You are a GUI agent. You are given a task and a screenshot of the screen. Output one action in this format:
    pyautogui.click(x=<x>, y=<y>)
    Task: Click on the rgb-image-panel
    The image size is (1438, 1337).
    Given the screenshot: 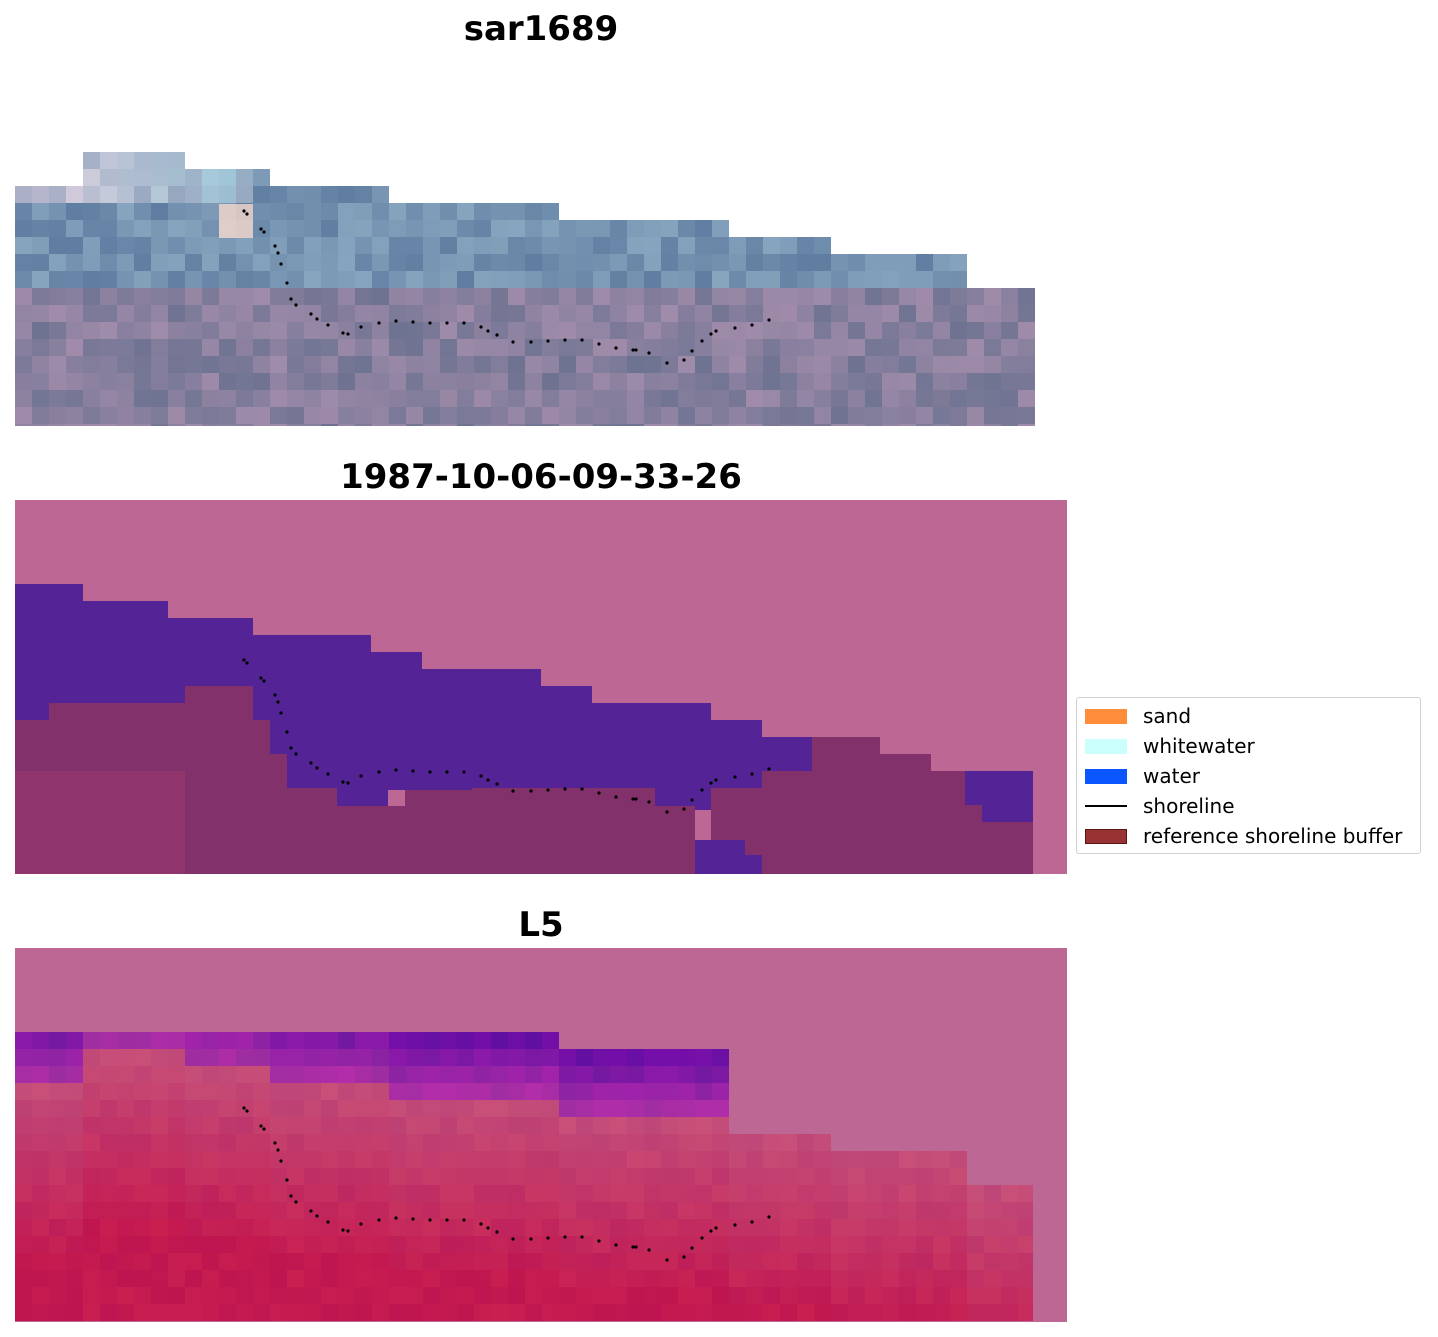 What is the action you would take?
    pyautogui.click(x=525, y=289)
    